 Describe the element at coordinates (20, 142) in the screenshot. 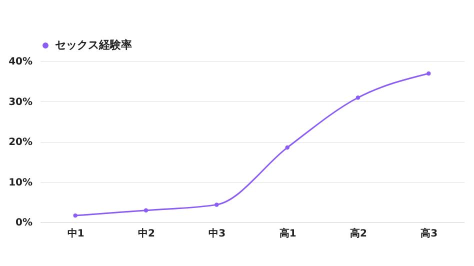

I see `y-tick-label: 20%` at that location.